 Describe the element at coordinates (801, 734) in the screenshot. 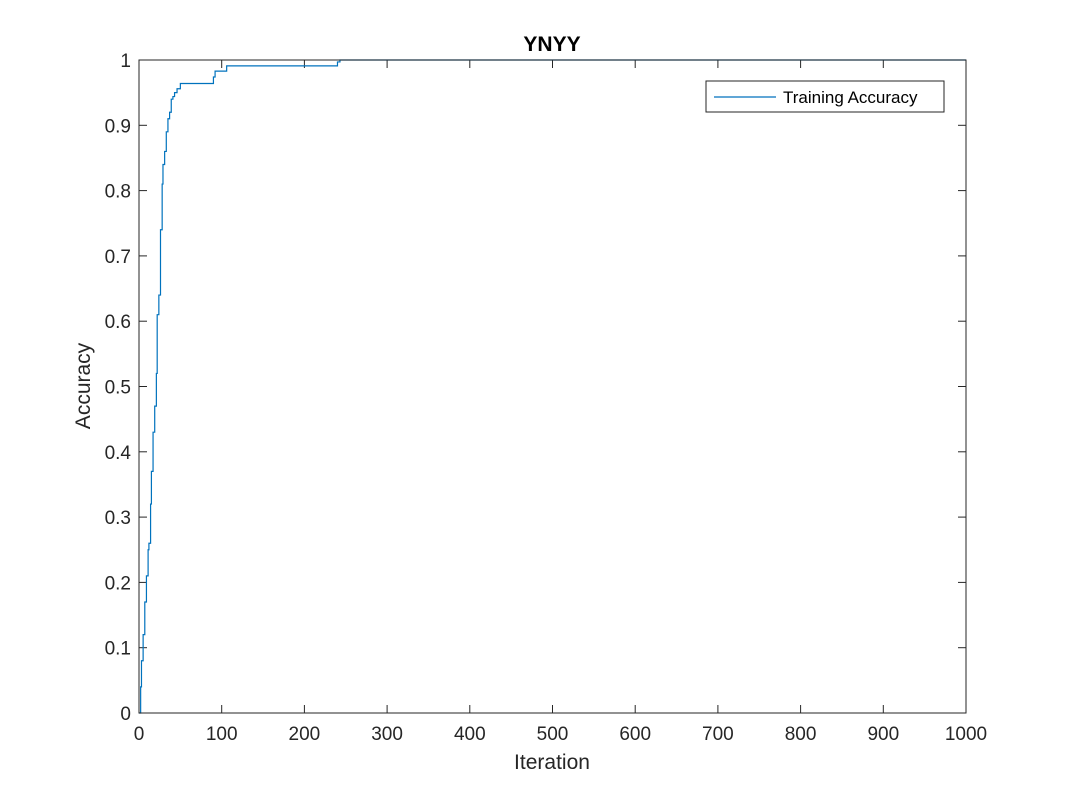

I see `x-tick-label: 800` at that location.